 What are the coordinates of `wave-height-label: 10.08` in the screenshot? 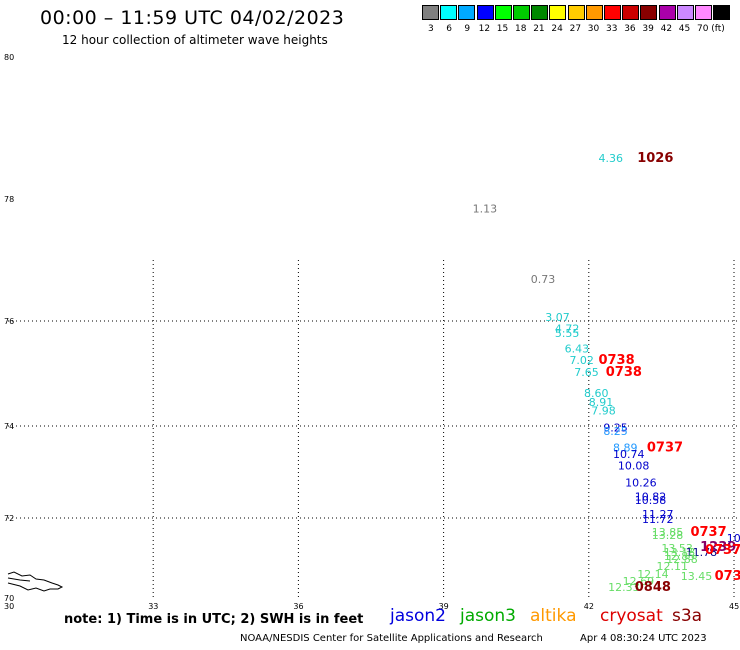 It's located at (634, 466).